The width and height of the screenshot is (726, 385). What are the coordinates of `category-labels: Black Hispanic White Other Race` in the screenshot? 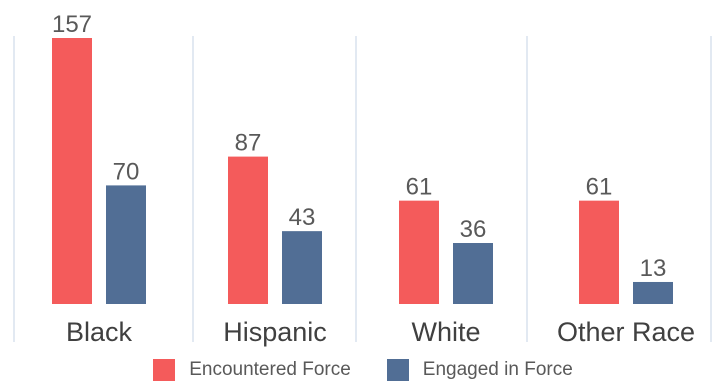 It's located at (380, 332).